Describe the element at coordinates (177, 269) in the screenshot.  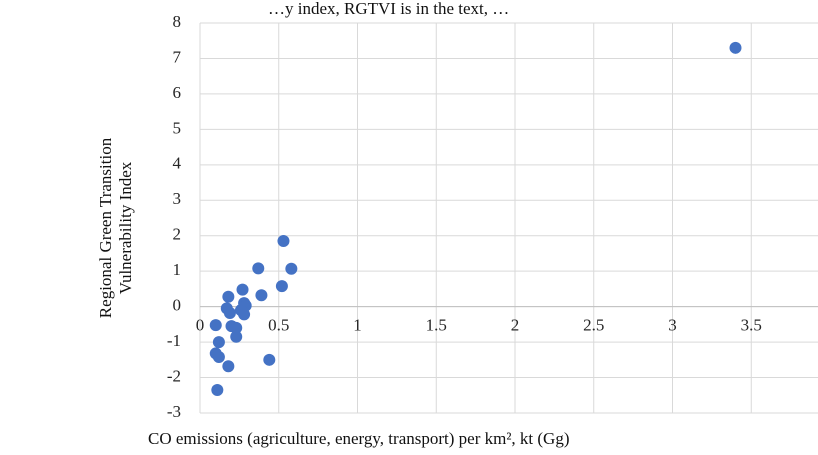
I see `y-tick-label: 1` at that location.